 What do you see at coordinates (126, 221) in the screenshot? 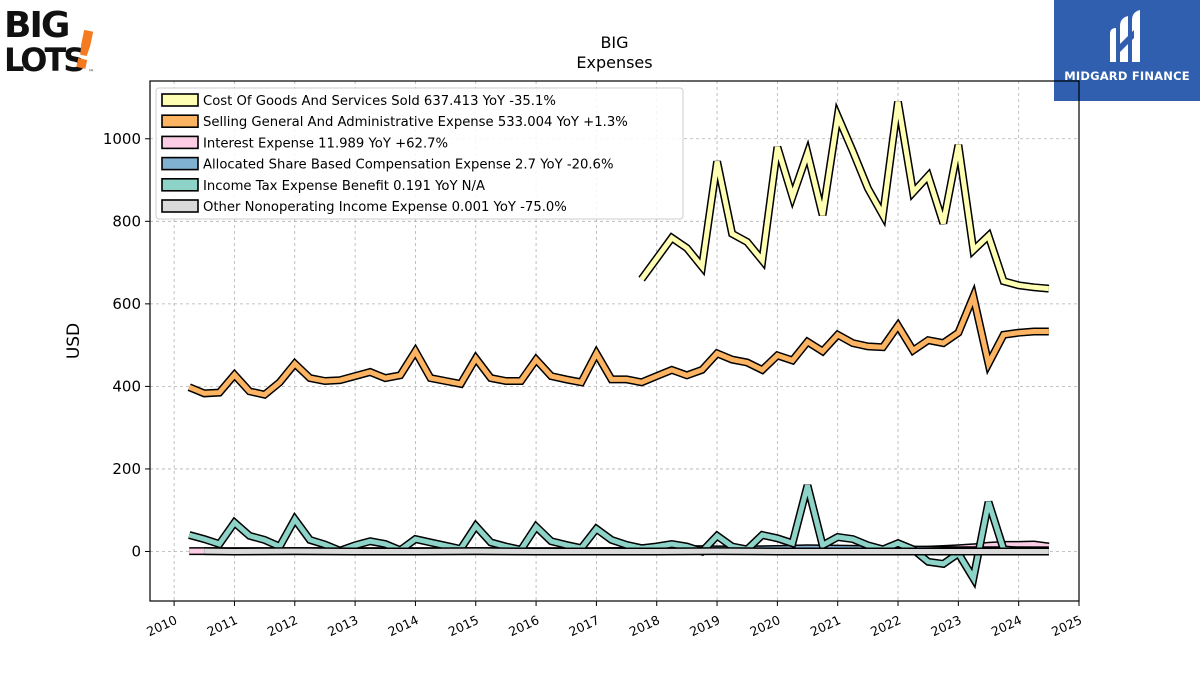
I see `y-tick-label: 800` at bounding box center [126, 221].